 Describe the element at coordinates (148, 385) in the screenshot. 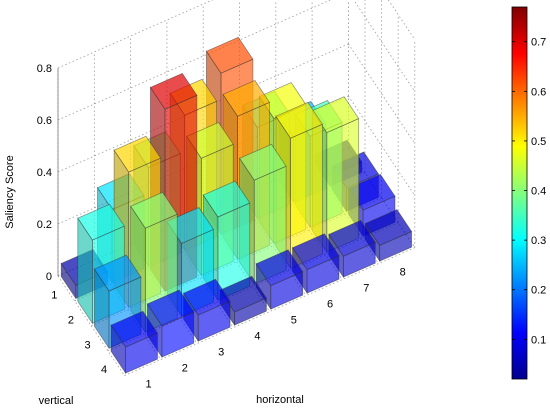

I see `x-tick-label: 1` at that location.